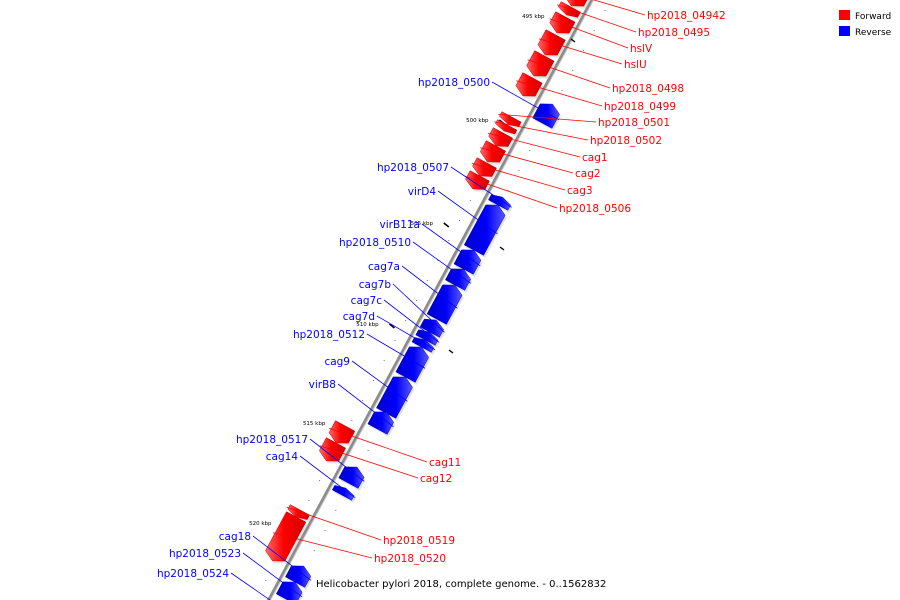  What do you see at coordinates (648, 89) in the screenshot?
I see `gene-name: hp2018_0498` at bounding box center [648, 89].